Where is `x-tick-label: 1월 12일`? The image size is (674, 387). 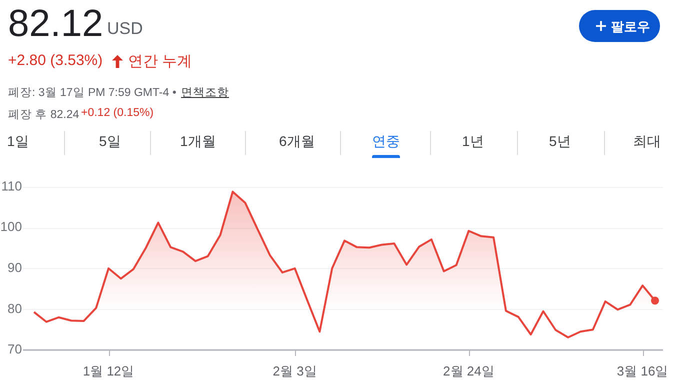 x-tick-label: 1월 12일 is located at coordinates (108, 370).